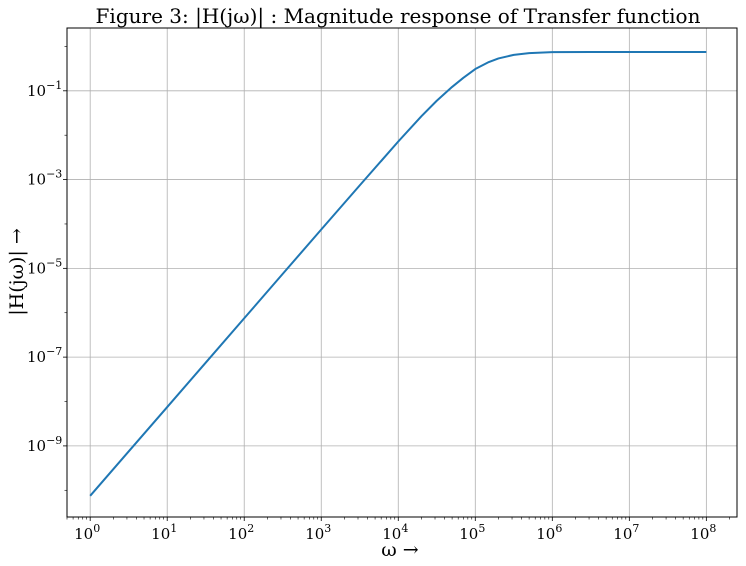 The image size is (746, 566). I want to click on y-tick-label-exponent: −1, so click(54, 85).